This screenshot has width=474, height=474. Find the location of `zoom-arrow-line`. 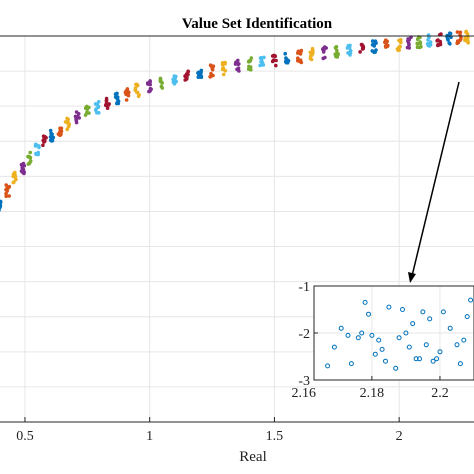

zoom-arrow-line is located at coordinates (435, 179).